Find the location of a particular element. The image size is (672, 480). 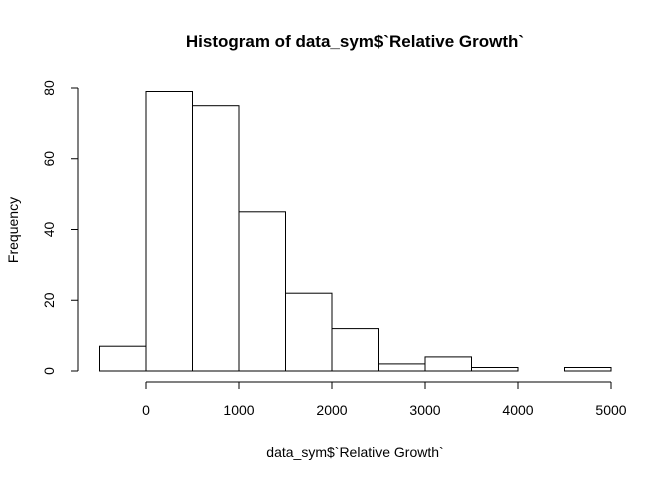

y-axis-label: Frequency is located at coordinates (13, 230).